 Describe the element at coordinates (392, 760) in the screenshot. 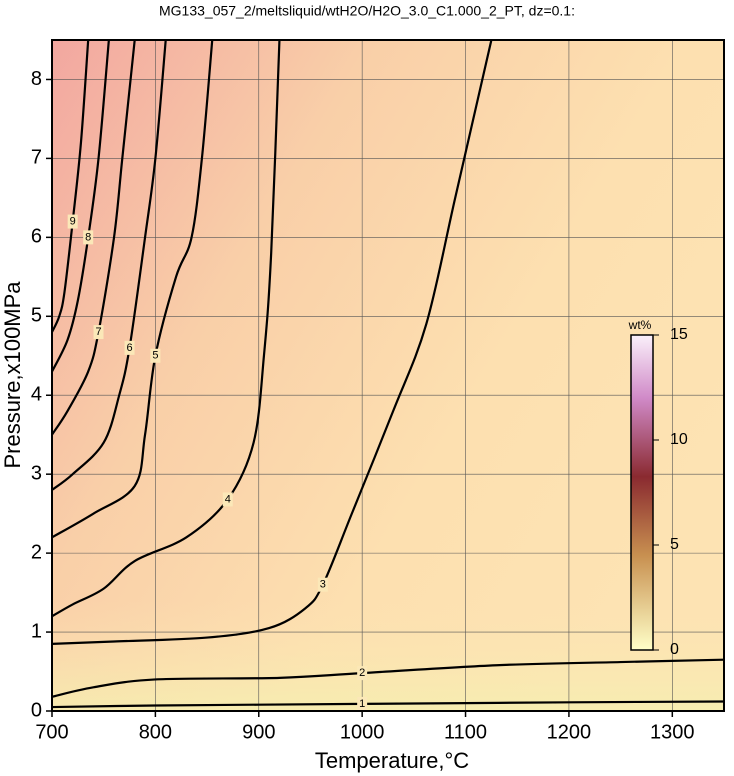

I see `x-axis-label: Temperature,°C` at that location.